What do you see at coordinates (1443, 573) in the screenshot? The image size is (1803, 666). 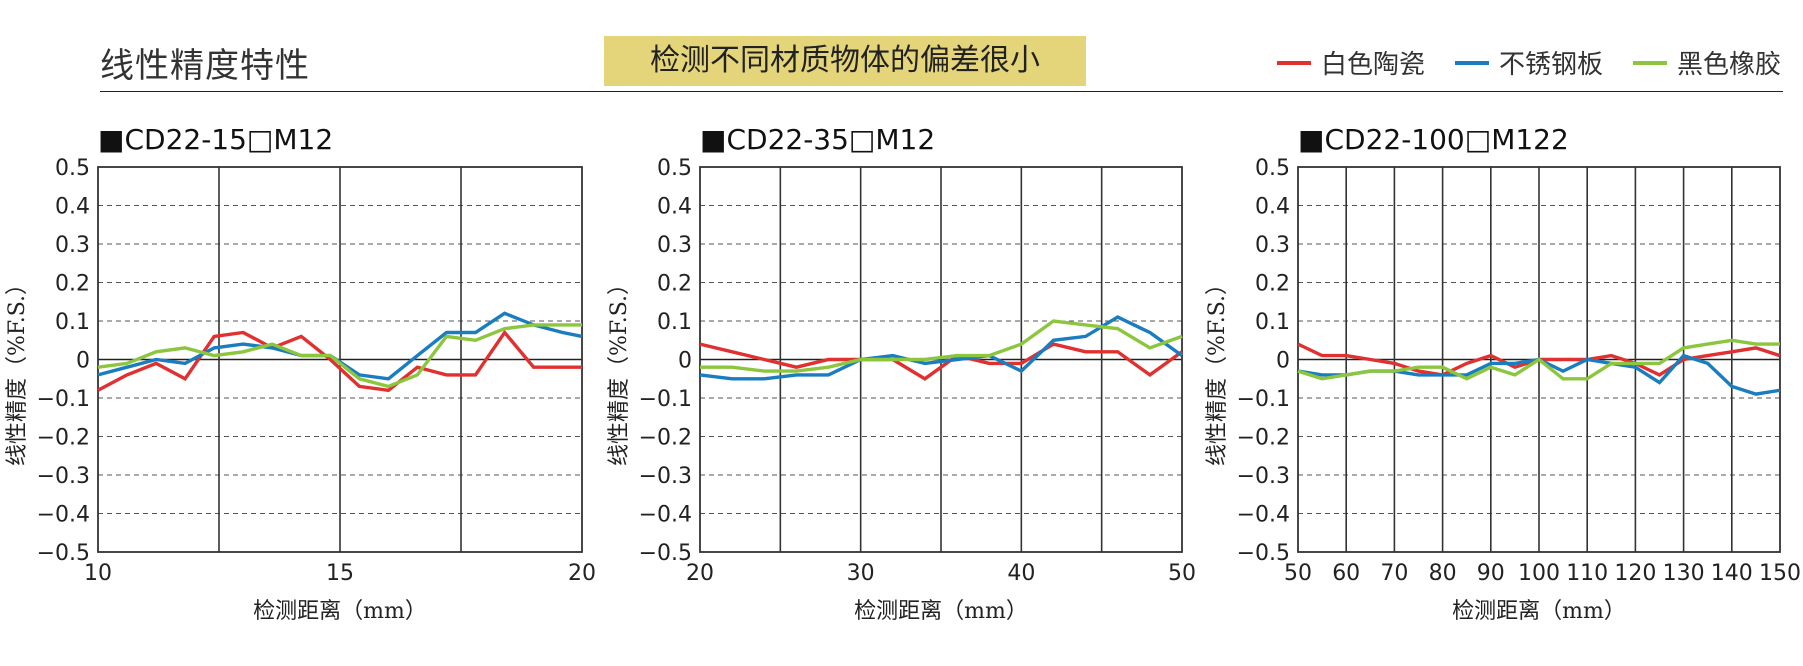 I see `x-tick-label: 80` at bounding box center [1443, 573].